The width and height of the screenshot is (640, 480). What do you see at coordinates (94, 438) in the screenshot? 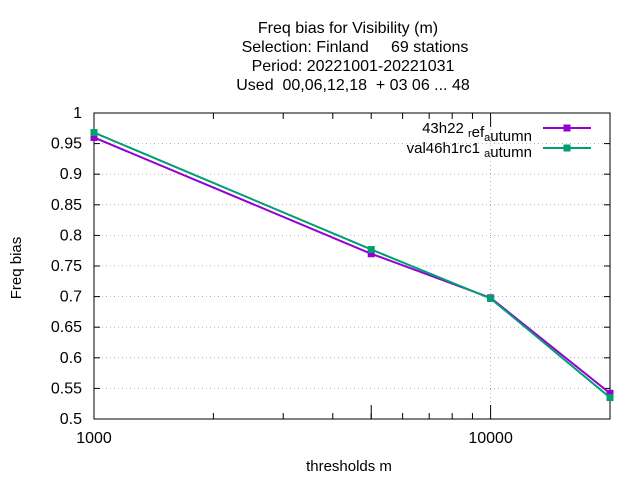
I see `x-tick-label: 1000` at bounding box center [94, 438].